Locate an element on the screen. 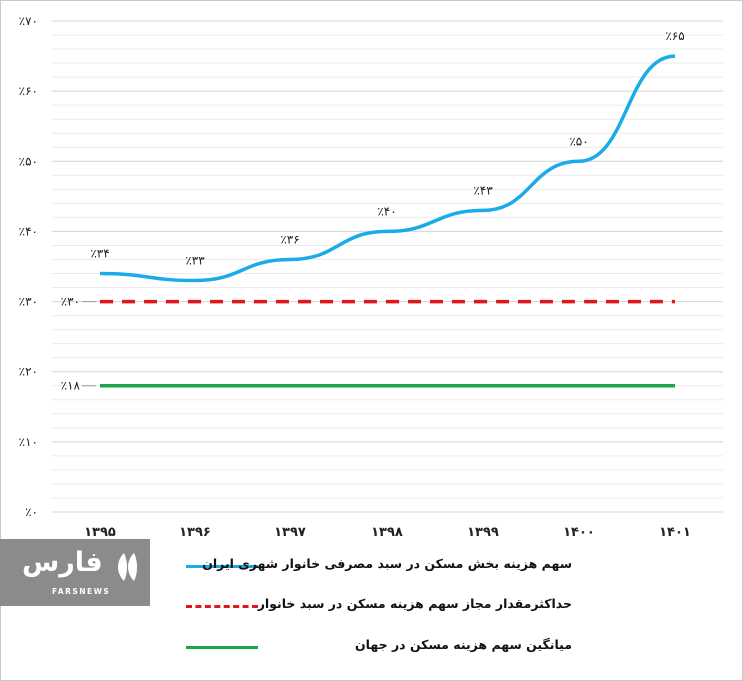 This screenshot has height=681, width=743. data-label: ٪۴۳ is located at coordinates (483, 190).